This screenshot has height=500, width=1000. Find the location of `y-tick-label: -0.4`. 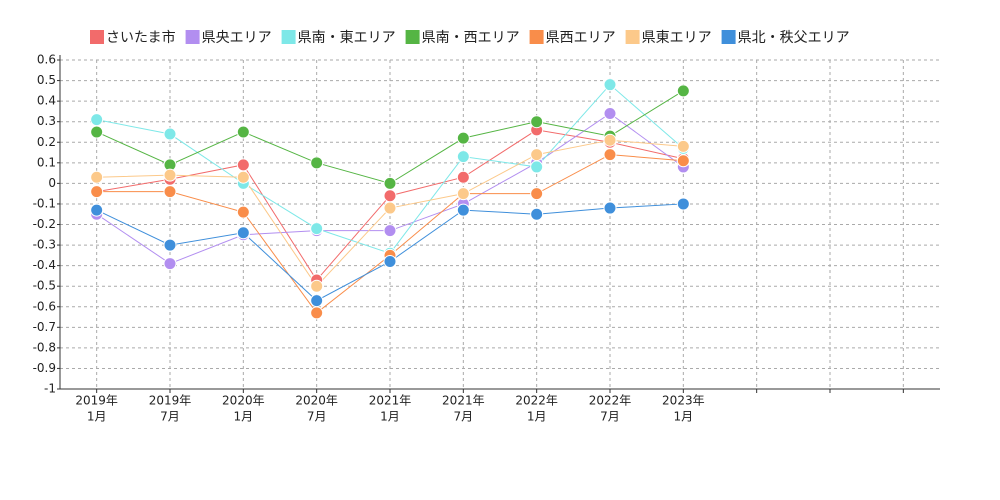

y-tick-label: -0.4 is located at coordinates (44, 265).